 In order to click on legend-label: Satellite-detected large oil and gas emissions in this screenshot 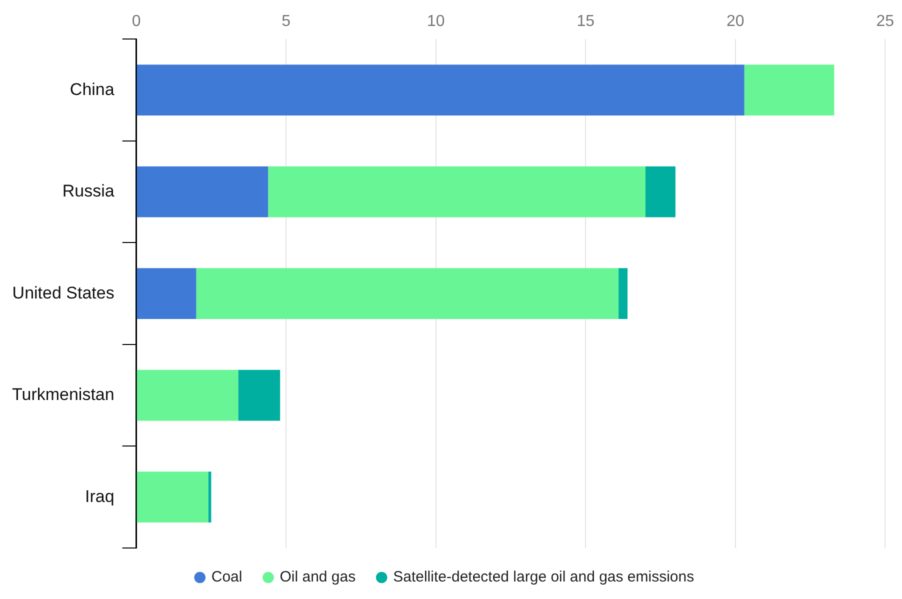, I will do `click(543, 577)`.